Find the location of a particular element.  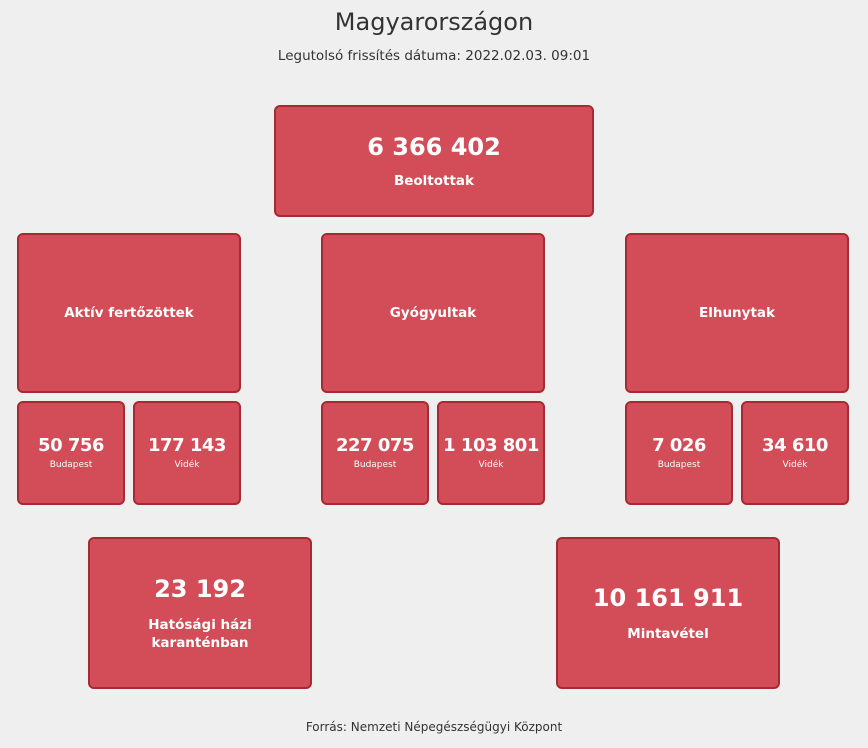

sampling-label: Mintavétel is located at coordinates (668, 634).